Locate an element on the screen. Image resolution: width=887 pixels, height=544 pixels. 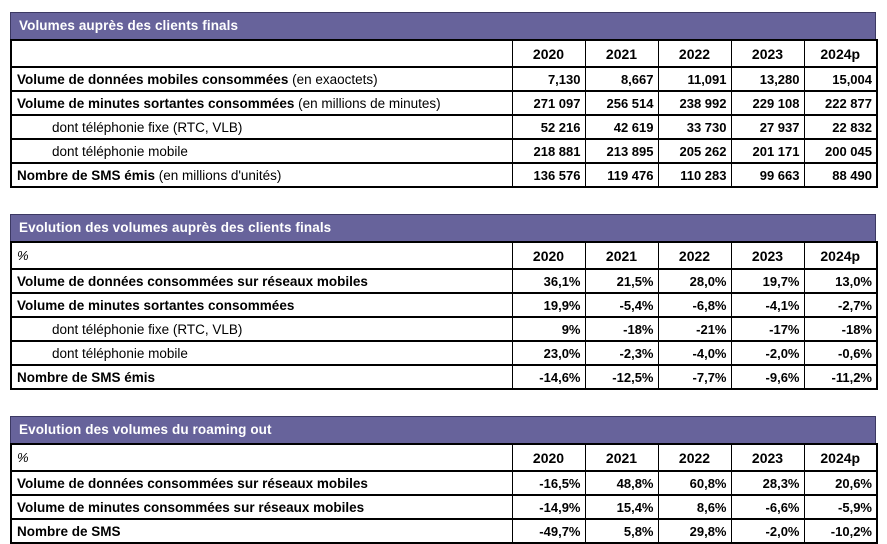
value-cell: 15,004 is located at coordinates (840, 79).